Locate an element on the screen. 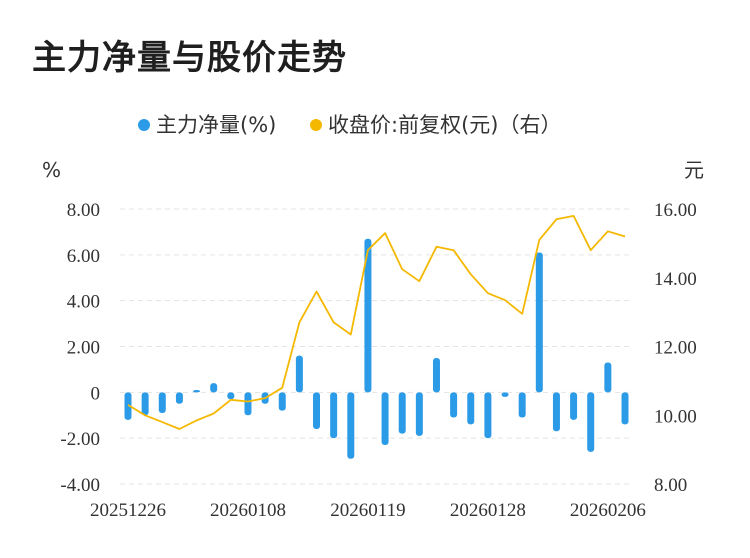 This screenshot has width=750, height=558. right-tick-label: 8.00 is located at coordinates (670, 485).